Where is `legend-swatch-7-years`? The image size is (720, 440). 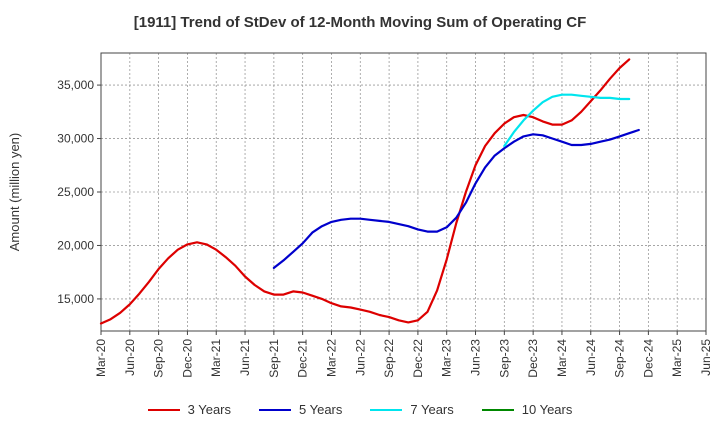
legend-swatch-7-years is located at coordinates (386, 409).